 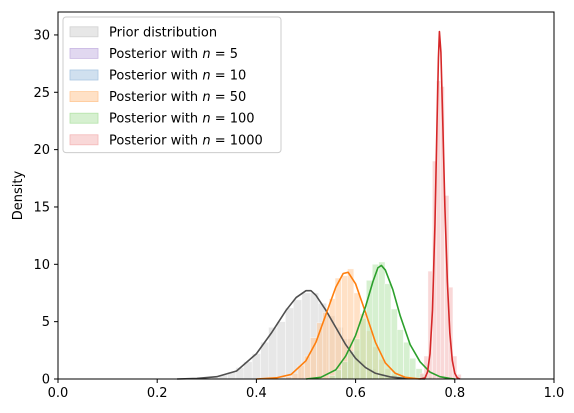 I want to click on y-axis-ticks: 0 5 10 15 20 25 30, so click(x=45, y=208).